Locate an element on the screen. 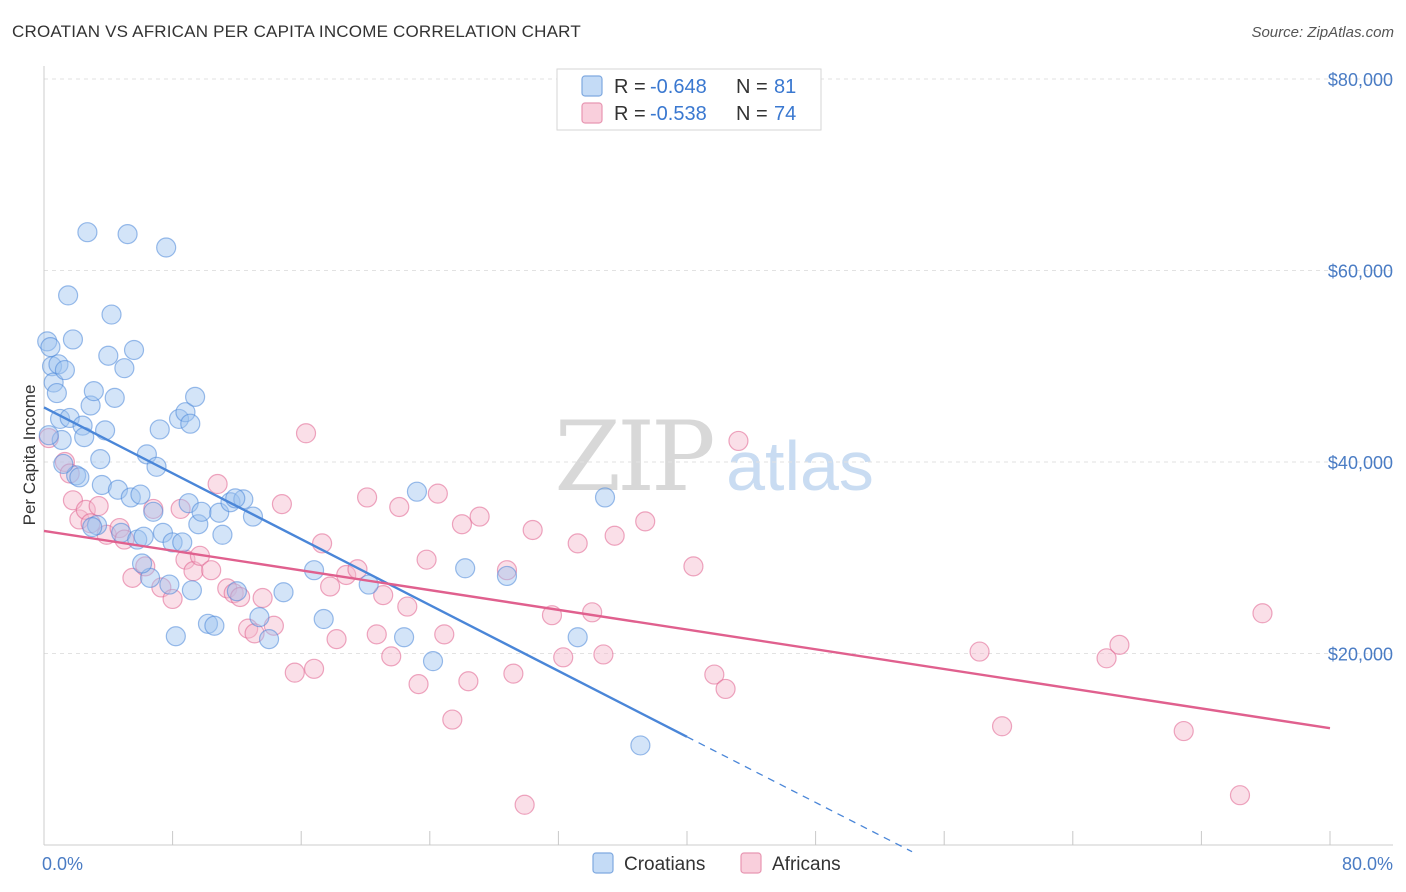 This screenshot has height=892, width=1406. legend-bottom-label-croatians: Croatians is located at coordinates (664, 864).